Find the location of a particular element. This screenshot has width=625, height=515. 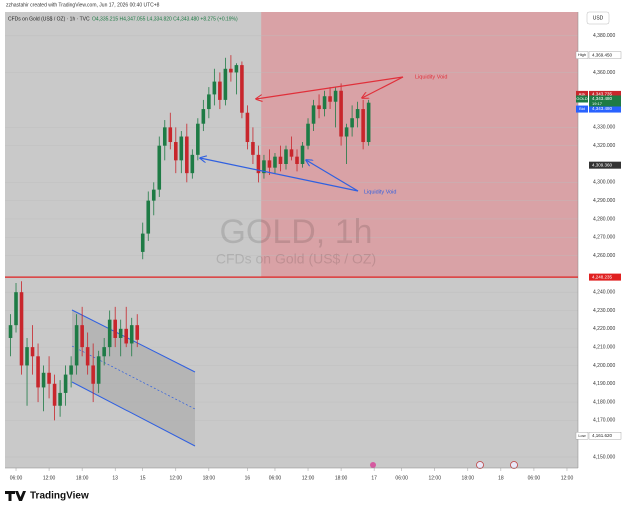

x-tick-label: 13 is located at coordinates (115, 478).